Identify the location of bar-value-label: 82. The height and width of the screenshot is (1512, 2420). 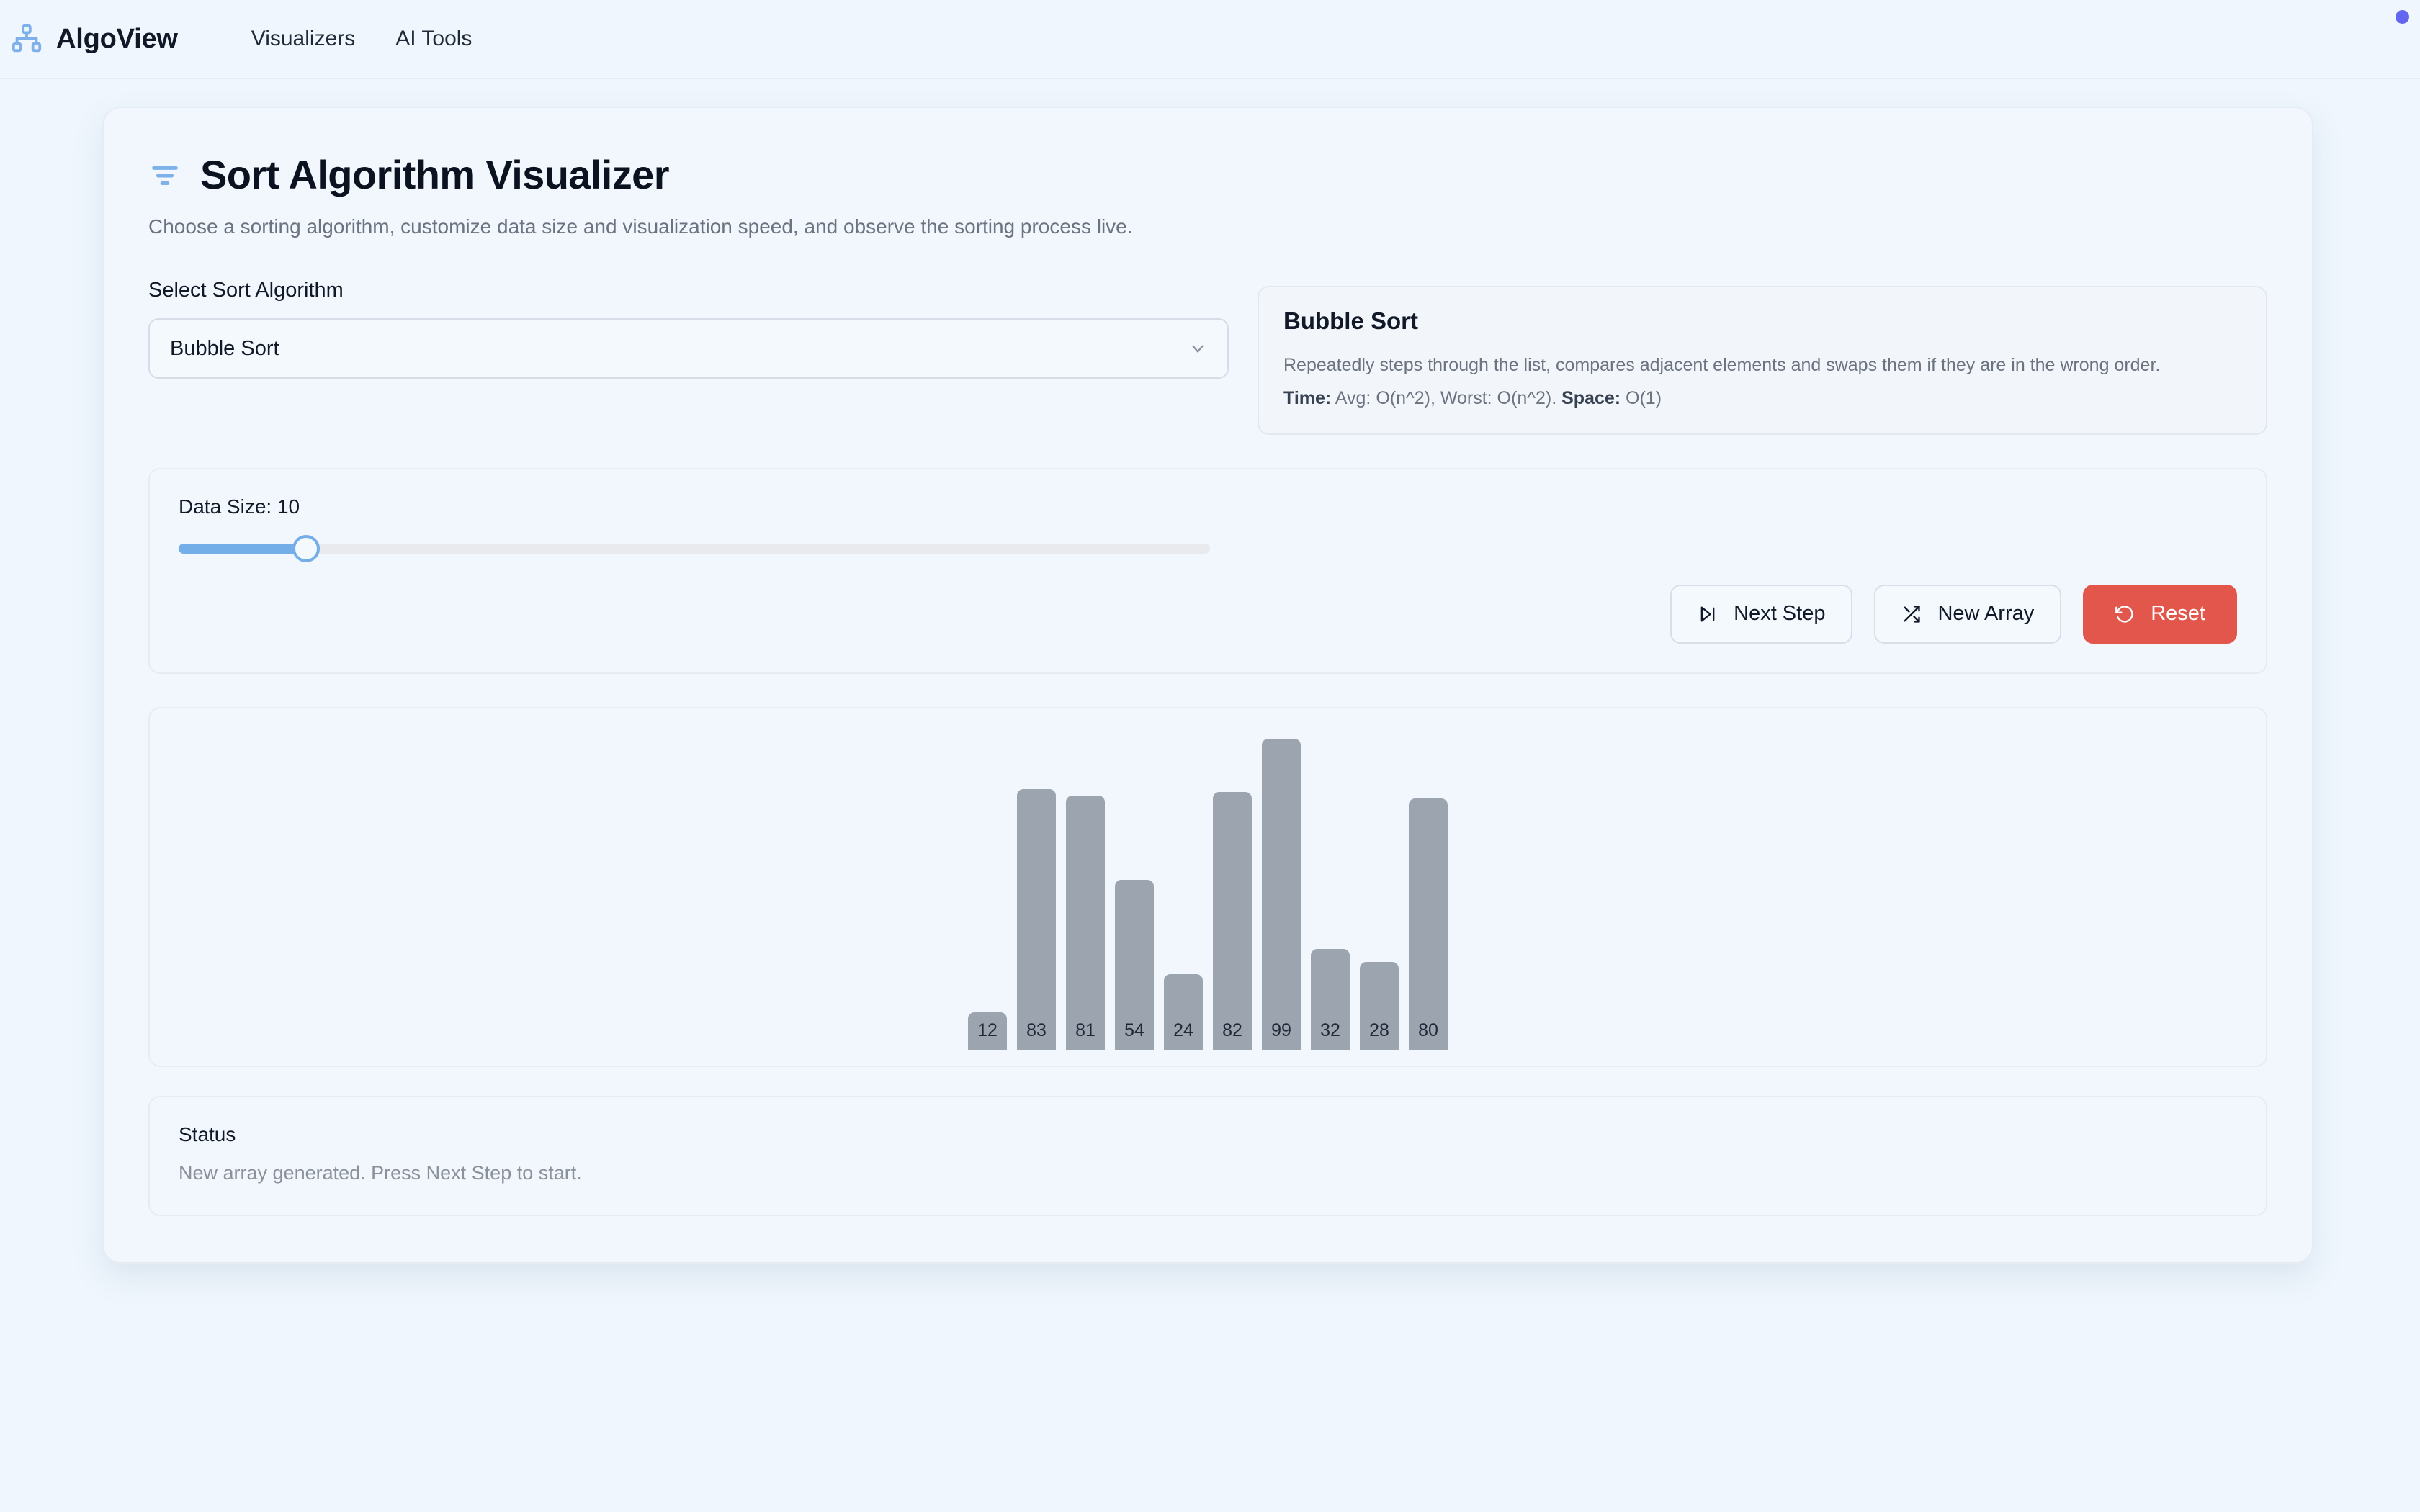
(1232, 1030).